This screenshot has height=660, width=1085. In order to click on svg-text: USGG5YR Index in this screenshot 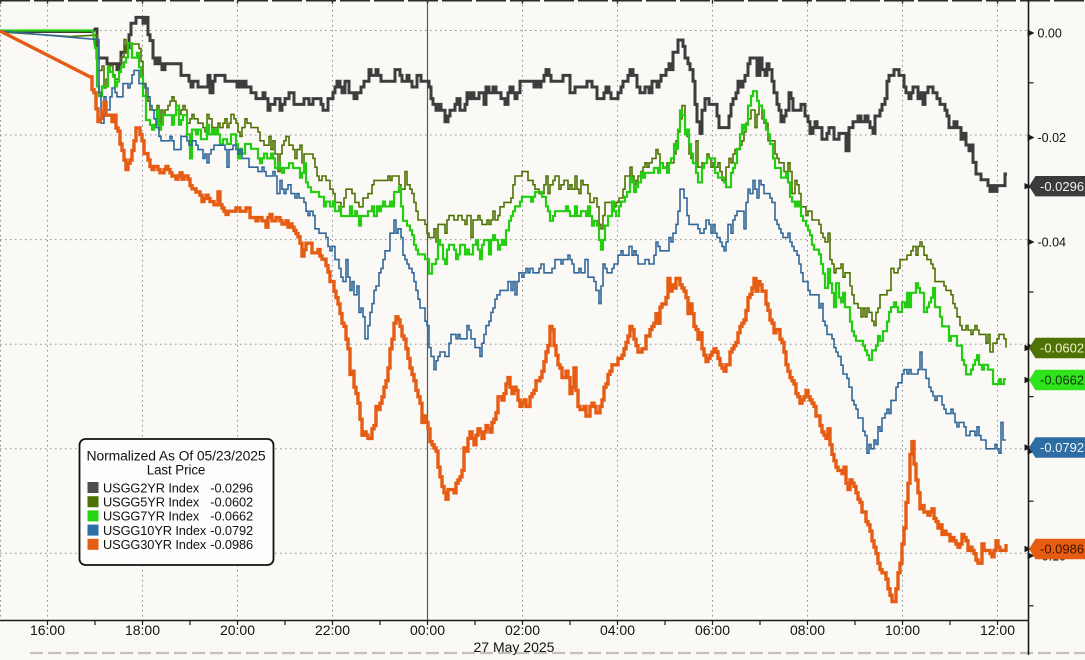, I will do `click(151, 502)`.